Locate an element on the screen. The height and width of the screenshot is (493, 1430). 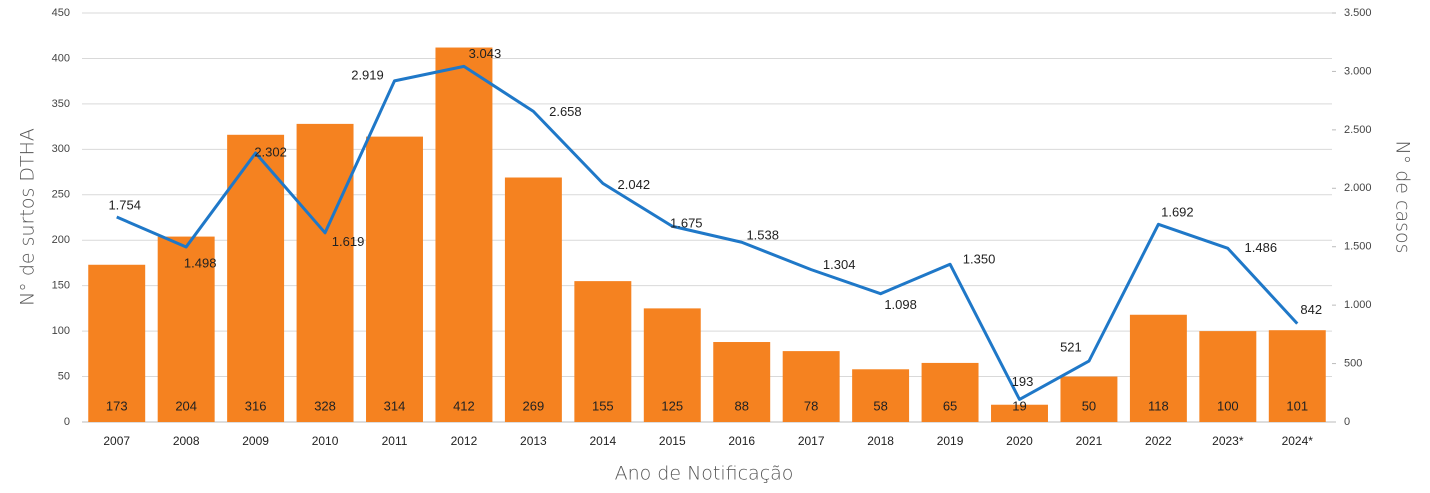
bar-value-label: 101 is located at coordinates (1297, 405).